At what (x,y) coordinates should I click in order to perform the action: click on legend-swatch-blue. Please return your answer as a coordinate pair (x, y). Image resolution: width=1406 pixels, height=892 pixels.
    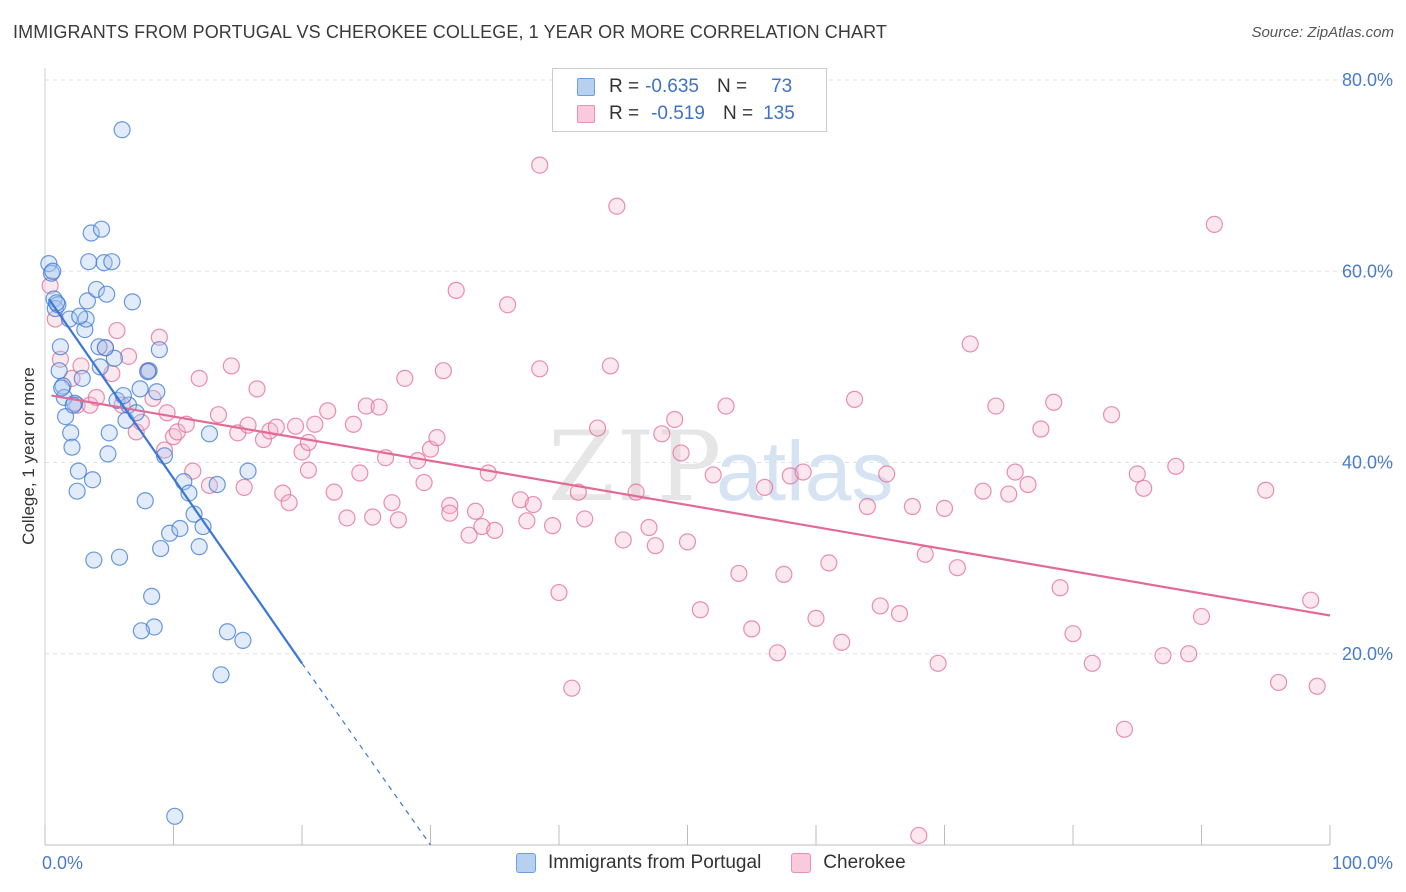
    Looking at the image, I should click on (526, 863).